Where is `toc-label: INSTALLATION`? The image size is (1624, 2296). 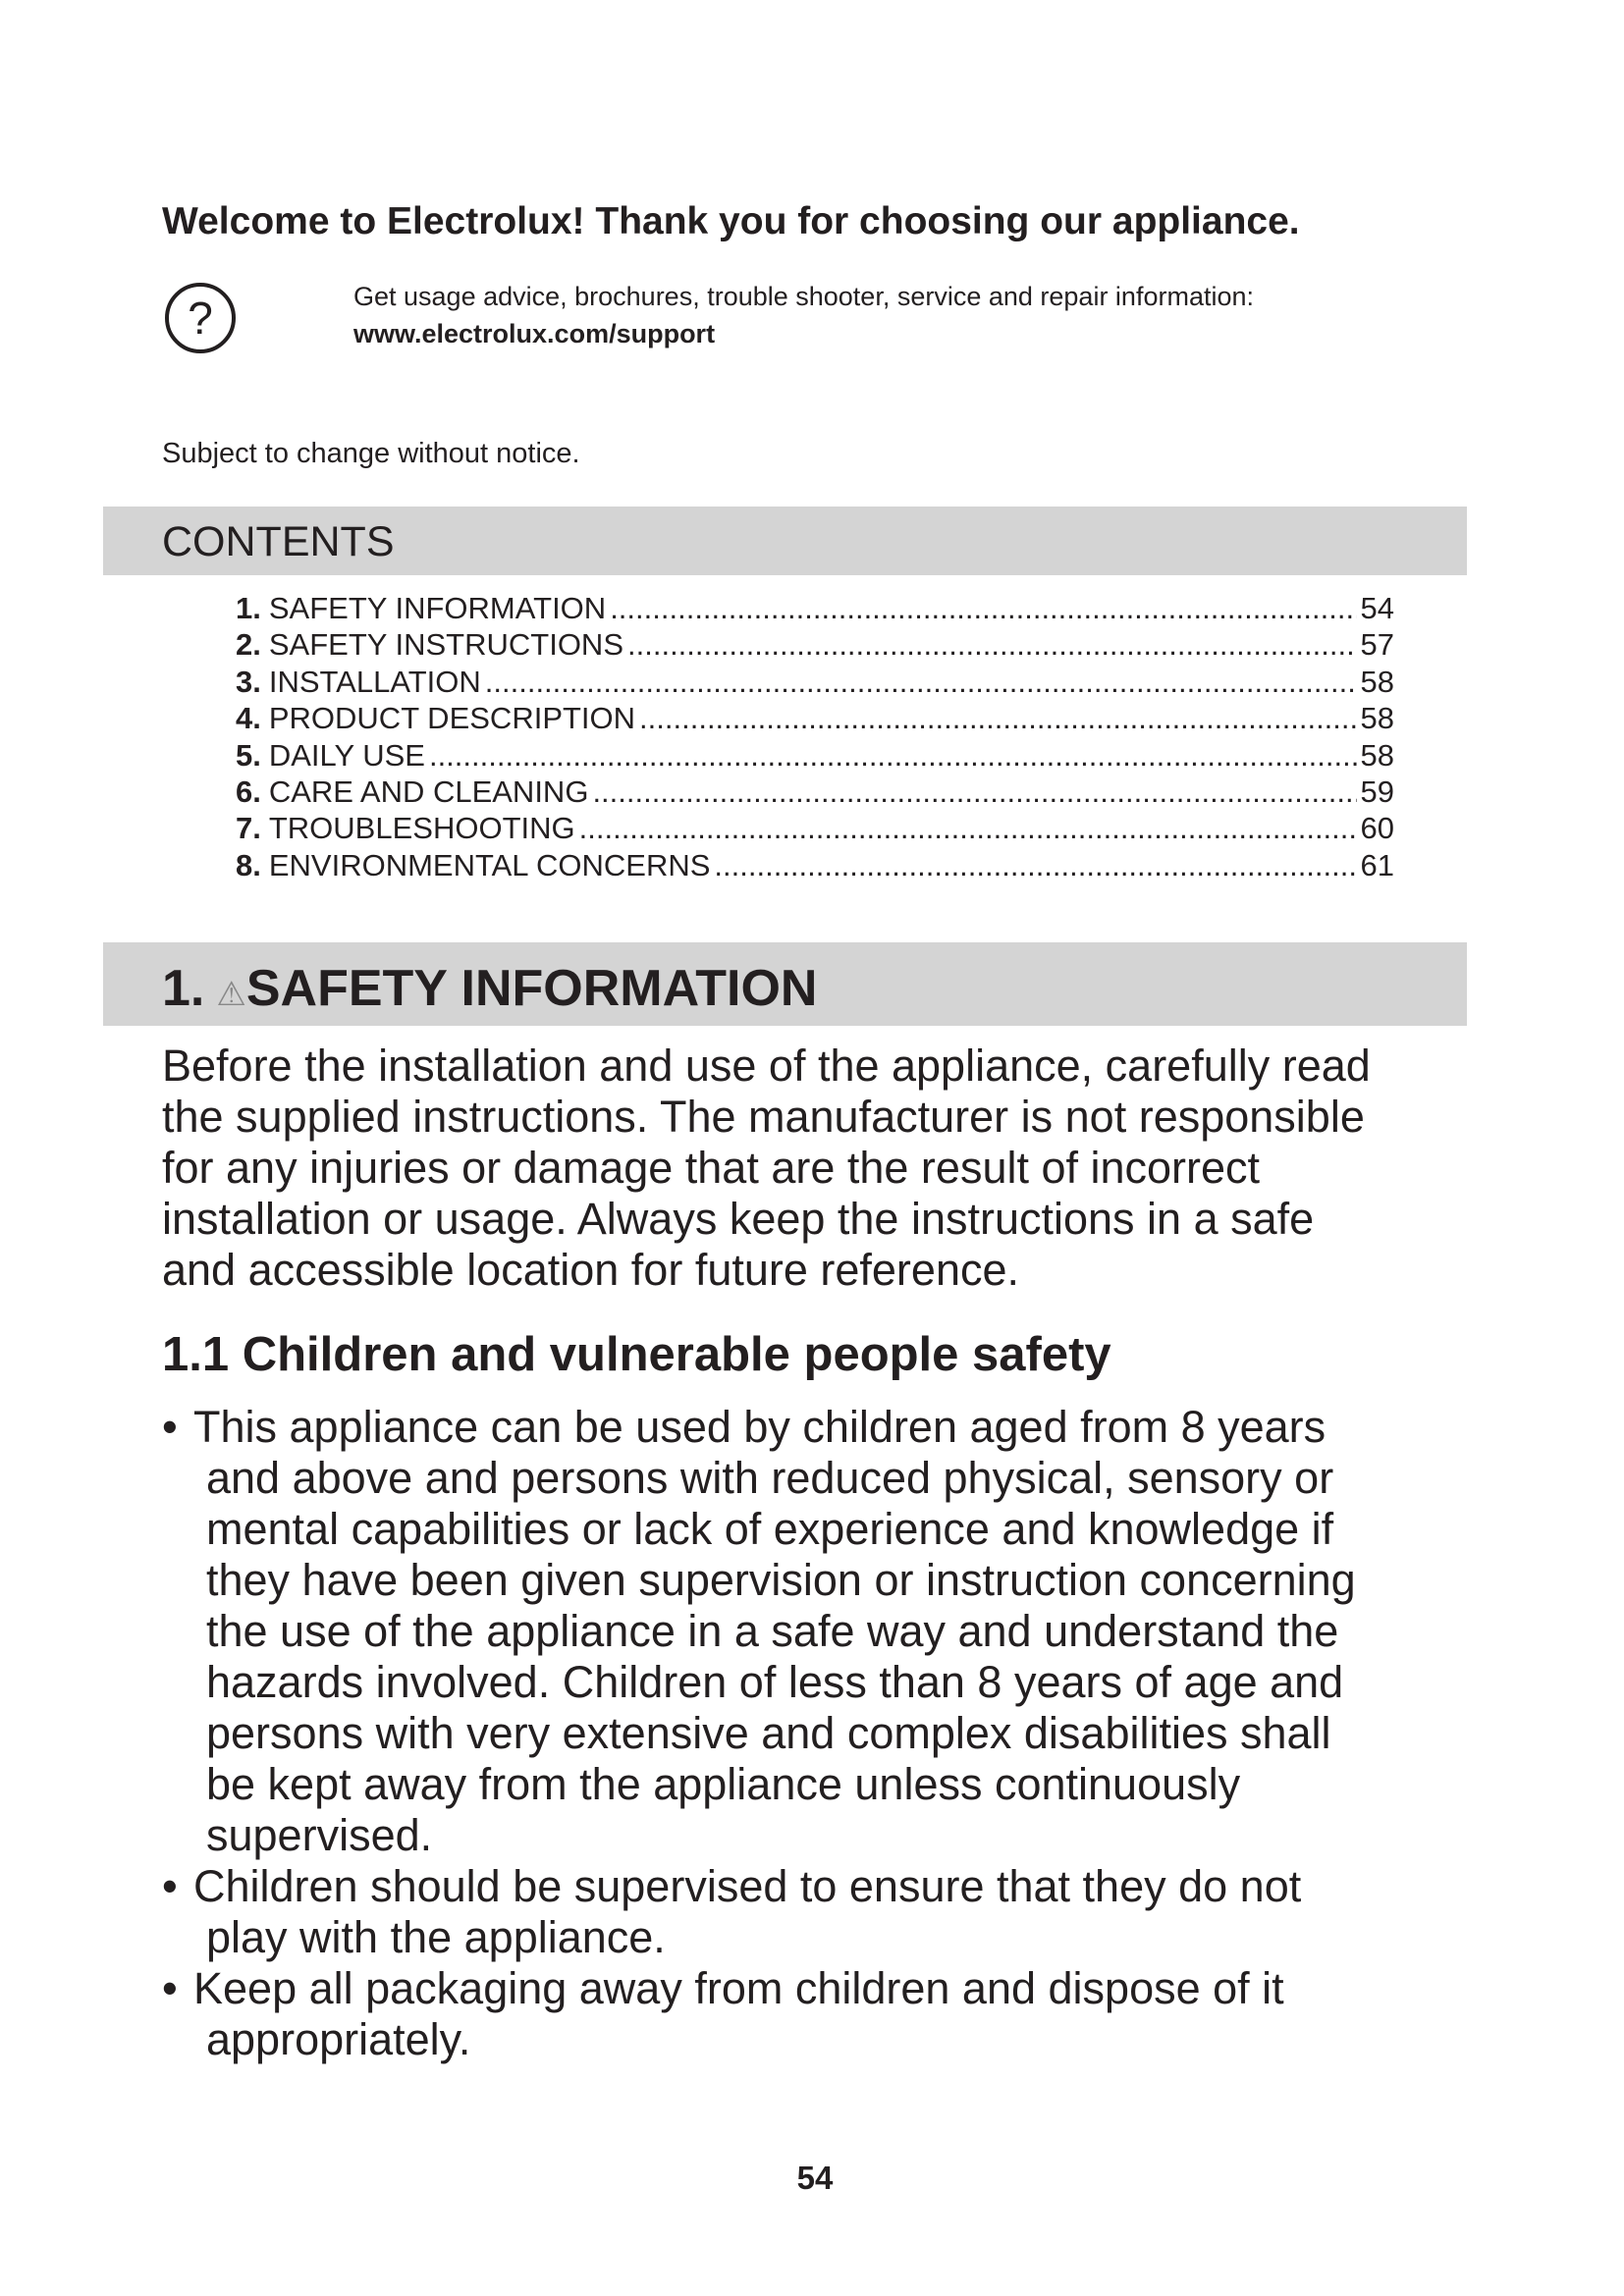 toc-label: INSTALLATION is located at coordinates (374, 681).